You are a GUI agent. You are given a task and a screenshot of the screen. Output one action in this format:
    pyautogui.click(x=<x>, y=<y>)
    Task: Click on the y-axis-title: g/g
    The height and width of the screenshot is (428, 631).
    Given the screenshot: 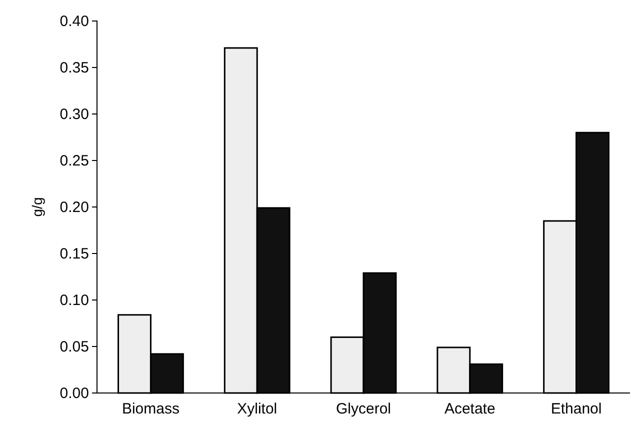 What is the action you would take?
    pyautogui.click(x=37, y=207)
    